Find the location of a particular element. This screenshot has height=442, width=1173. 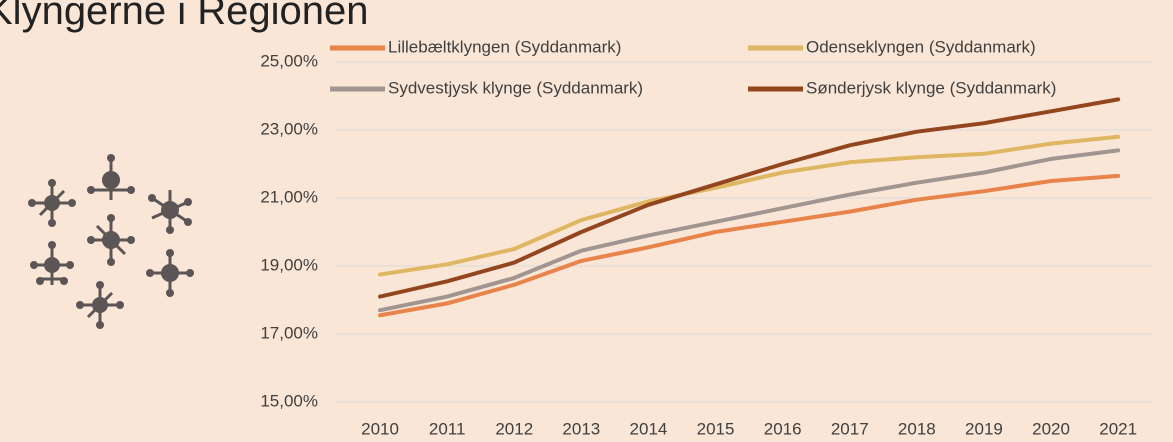

x-tick-label: 2017 is located at coordinates (850, 428).